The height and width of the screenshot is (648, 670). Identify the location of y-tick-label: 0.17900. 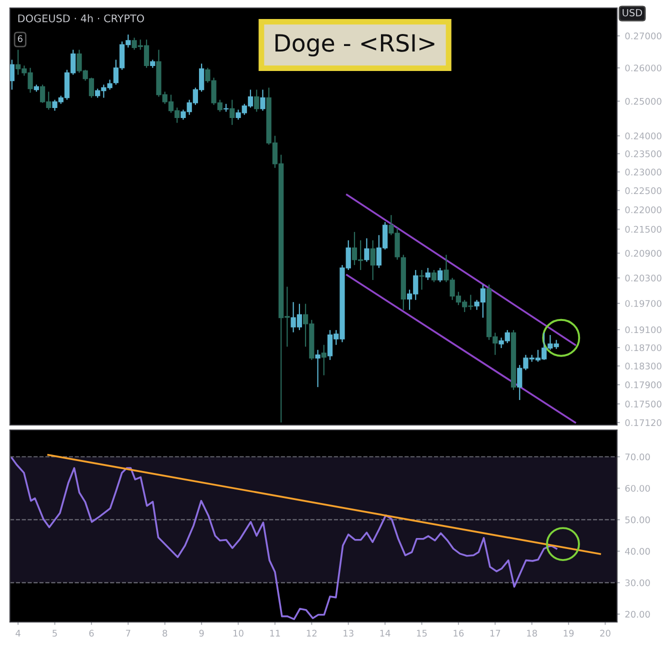
(643, 384).